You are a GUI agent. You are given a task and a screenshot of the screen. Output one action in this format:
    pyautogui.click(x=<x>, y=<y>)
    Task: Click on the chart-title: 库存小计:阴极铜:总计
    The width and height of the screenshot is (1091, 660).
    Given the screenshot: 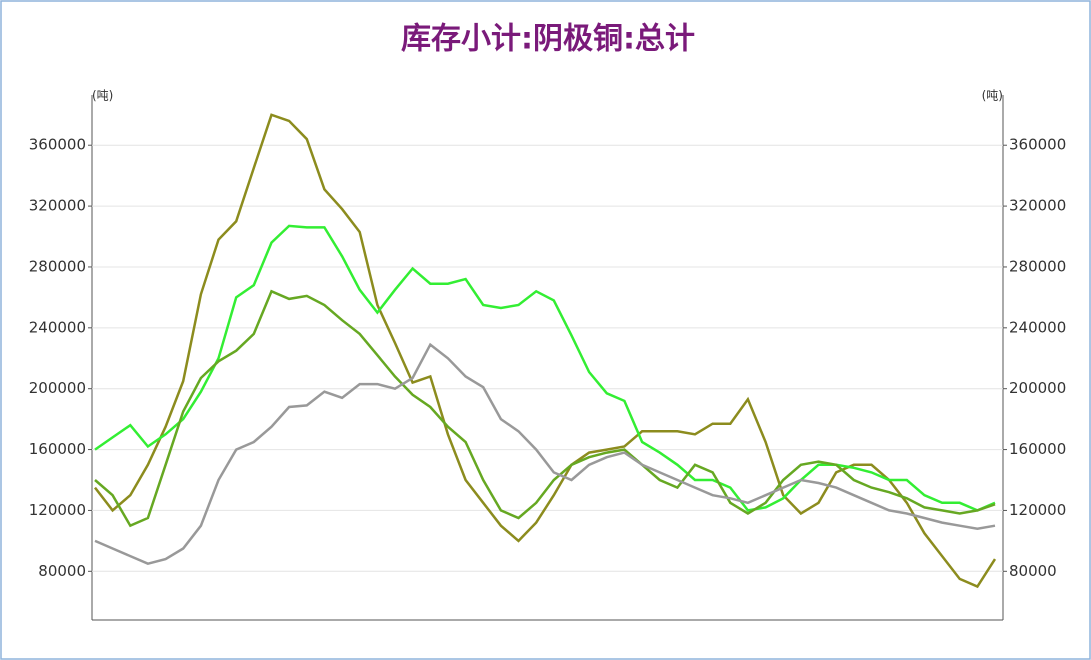 What is the action you would take?
    pyautogui.click(x=548, y=39)
    